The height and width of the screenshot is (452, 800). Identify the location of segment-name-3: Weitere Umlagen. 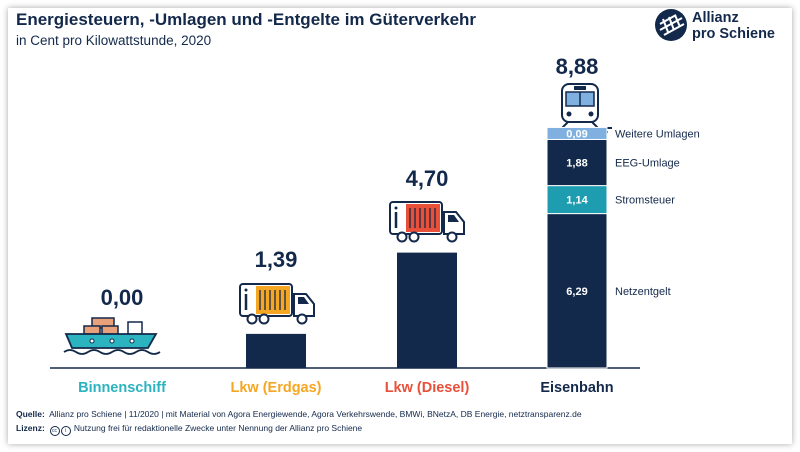
(657, 134).